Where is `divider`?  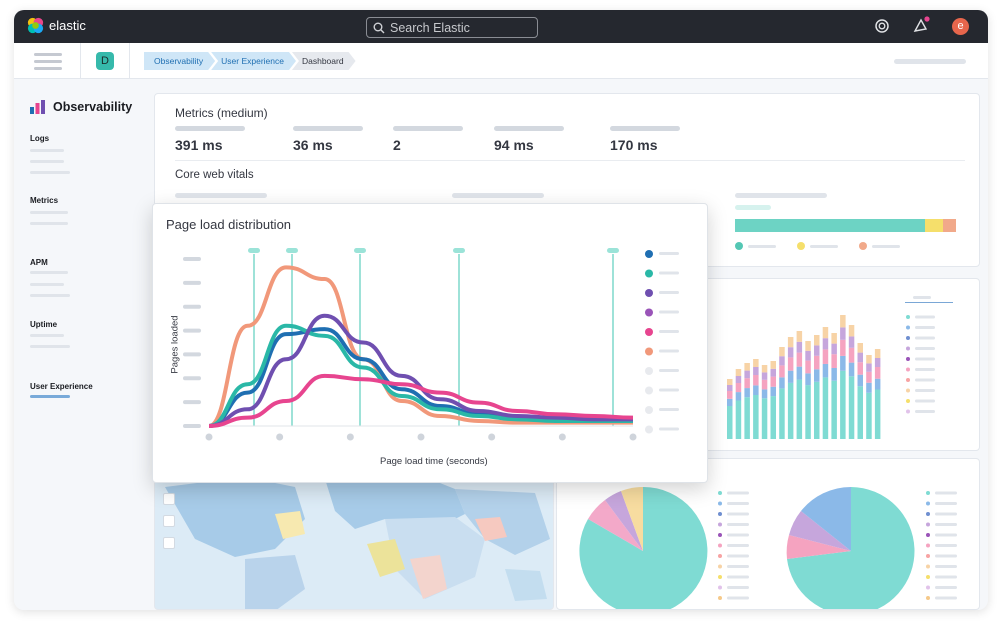
divider is located at coordinates (80, 61).